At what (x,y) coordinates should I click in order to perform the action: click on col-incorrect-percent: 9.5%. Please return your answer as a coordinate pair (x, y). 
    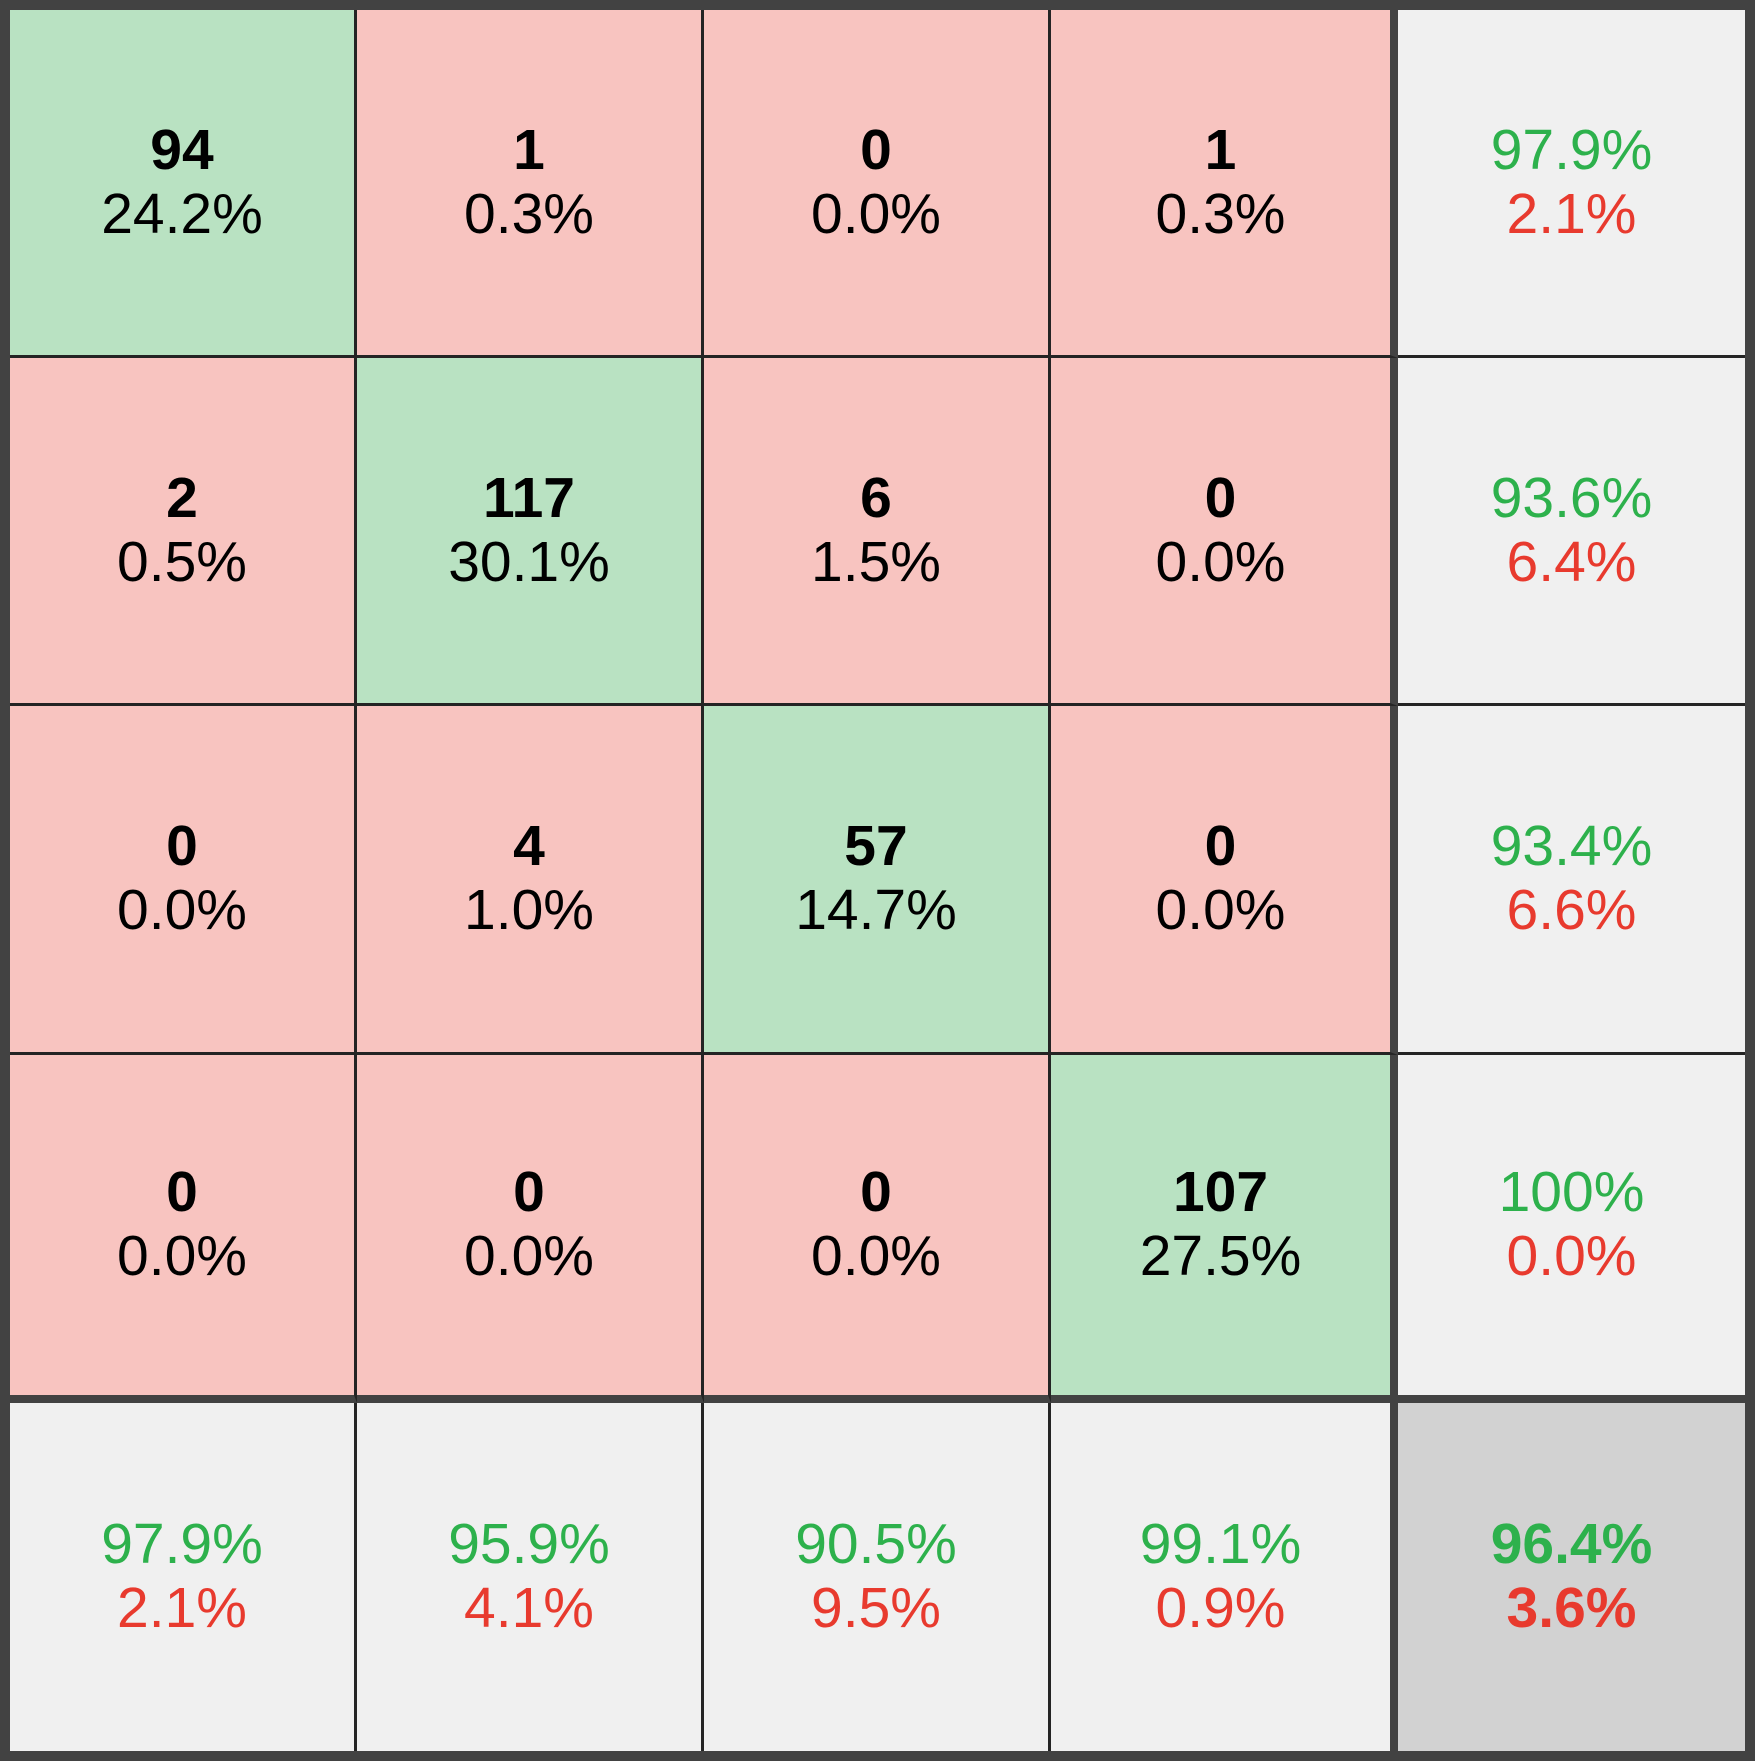
    Looking at the image, I should click on (876, 1607).